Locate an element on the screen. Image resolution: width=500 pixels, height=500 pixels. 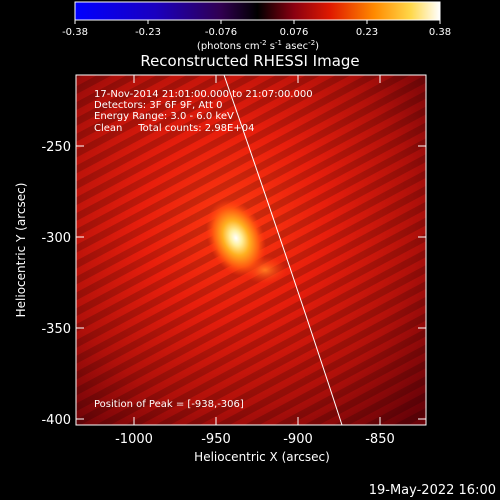
x-tick-label: -950 is located at coordinates (216, 439).